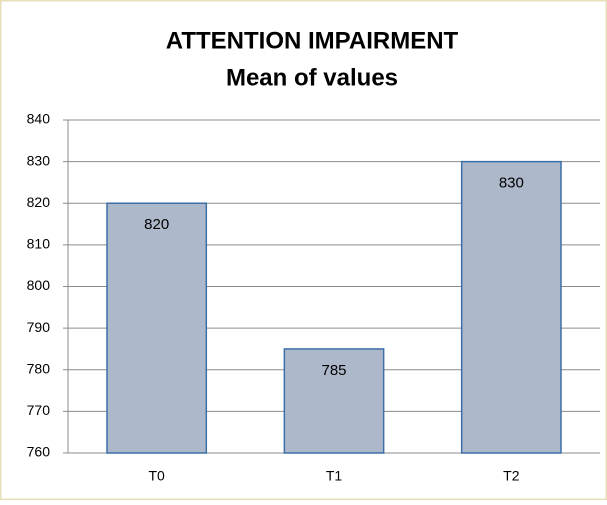 Image resolution: width=607 pixels, height=505 pixels. I want to click on y-tick-label: 820, so click(39, 202).